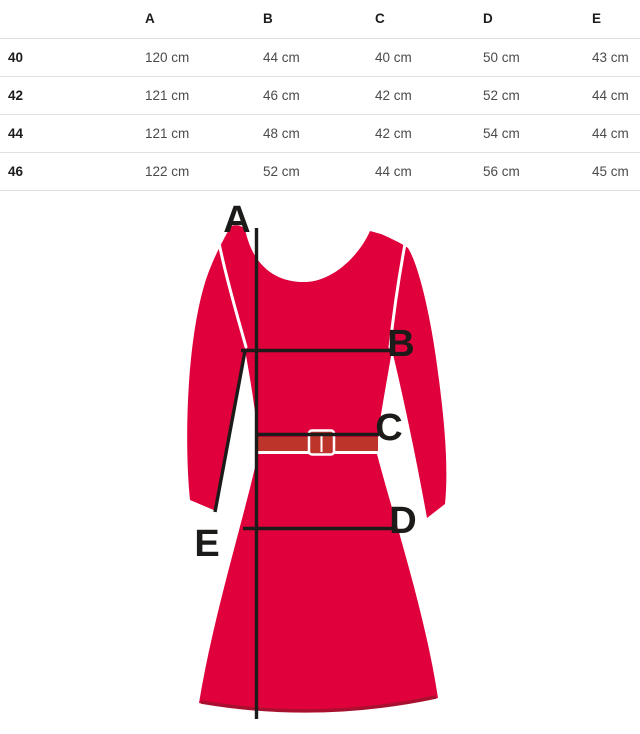 Image resolution: width=640 pixels, height=734 pixels. What do you see at coordinates (610, 57) in the screenshot?
I see `measurement-value: 43 cm` at bounding box center [610, 57].